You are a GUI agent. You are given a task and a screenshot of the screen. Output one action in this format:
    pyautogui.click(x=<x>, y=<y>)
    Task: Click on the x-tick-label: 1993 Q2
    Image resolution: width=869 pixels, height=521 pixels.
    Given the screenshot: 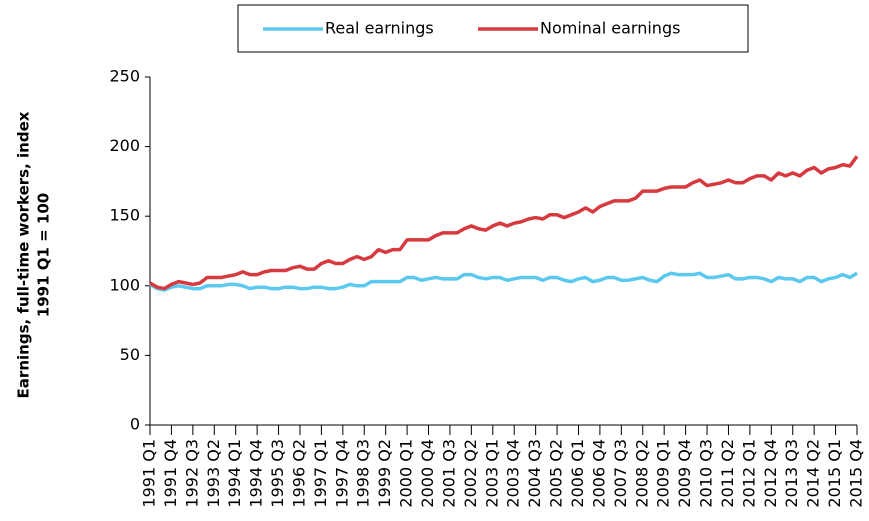 What is the action you would take?
    pyautogui.click(x=213, y=473)
    